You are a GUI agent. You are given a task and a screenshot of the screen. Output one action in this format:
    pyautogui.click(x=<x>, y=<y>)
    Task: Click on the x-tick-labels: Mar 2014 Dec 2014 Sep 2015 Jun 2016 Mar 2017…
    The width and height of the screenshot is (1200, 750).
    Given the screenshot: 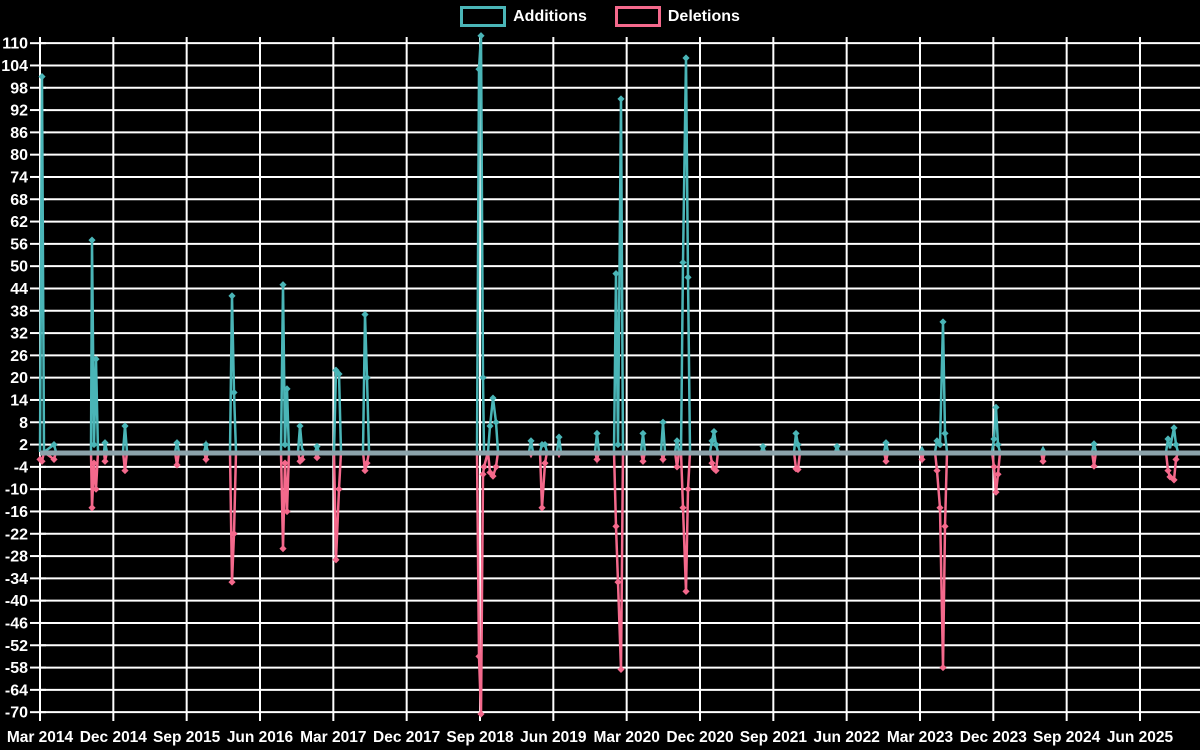 What is the action you would take?
    pyautogui.click(x=590, y=737)
    